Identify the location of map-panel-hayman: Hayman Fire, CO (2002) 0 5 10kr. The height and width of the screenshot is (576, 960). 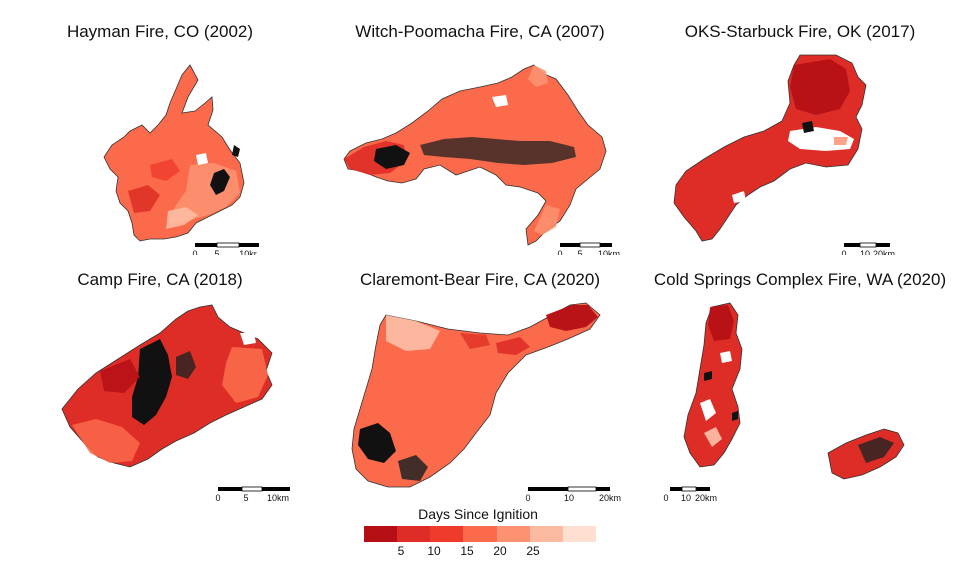
(160, 127).